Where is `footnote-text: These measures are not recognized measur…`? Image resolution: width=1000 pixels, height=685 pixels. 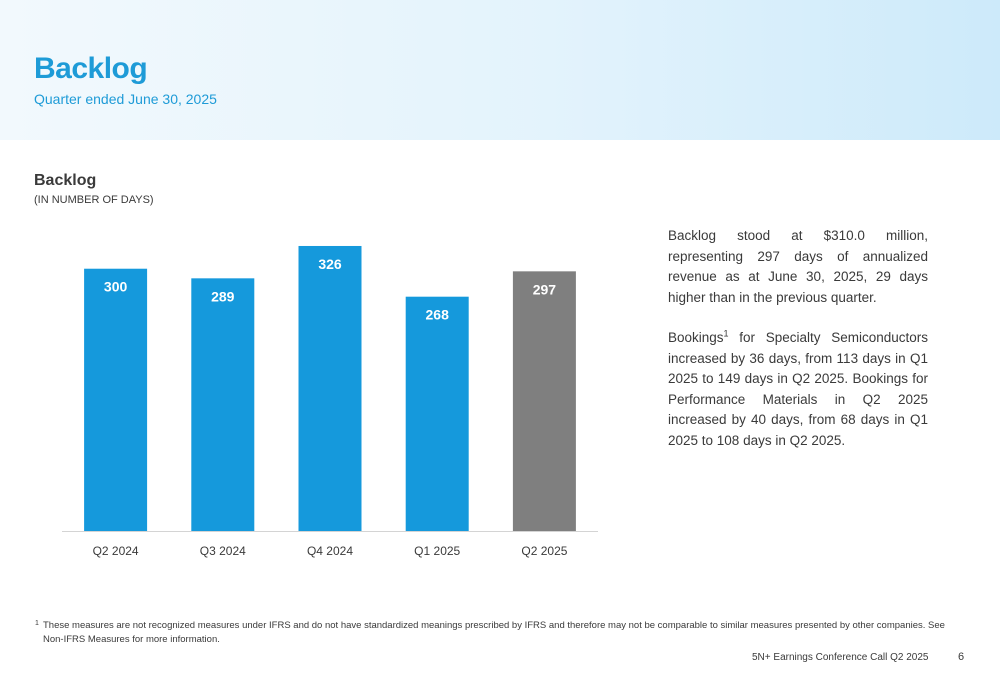 footnote-text: These measures are not recognized measur… is located at coordinates (494, 632).